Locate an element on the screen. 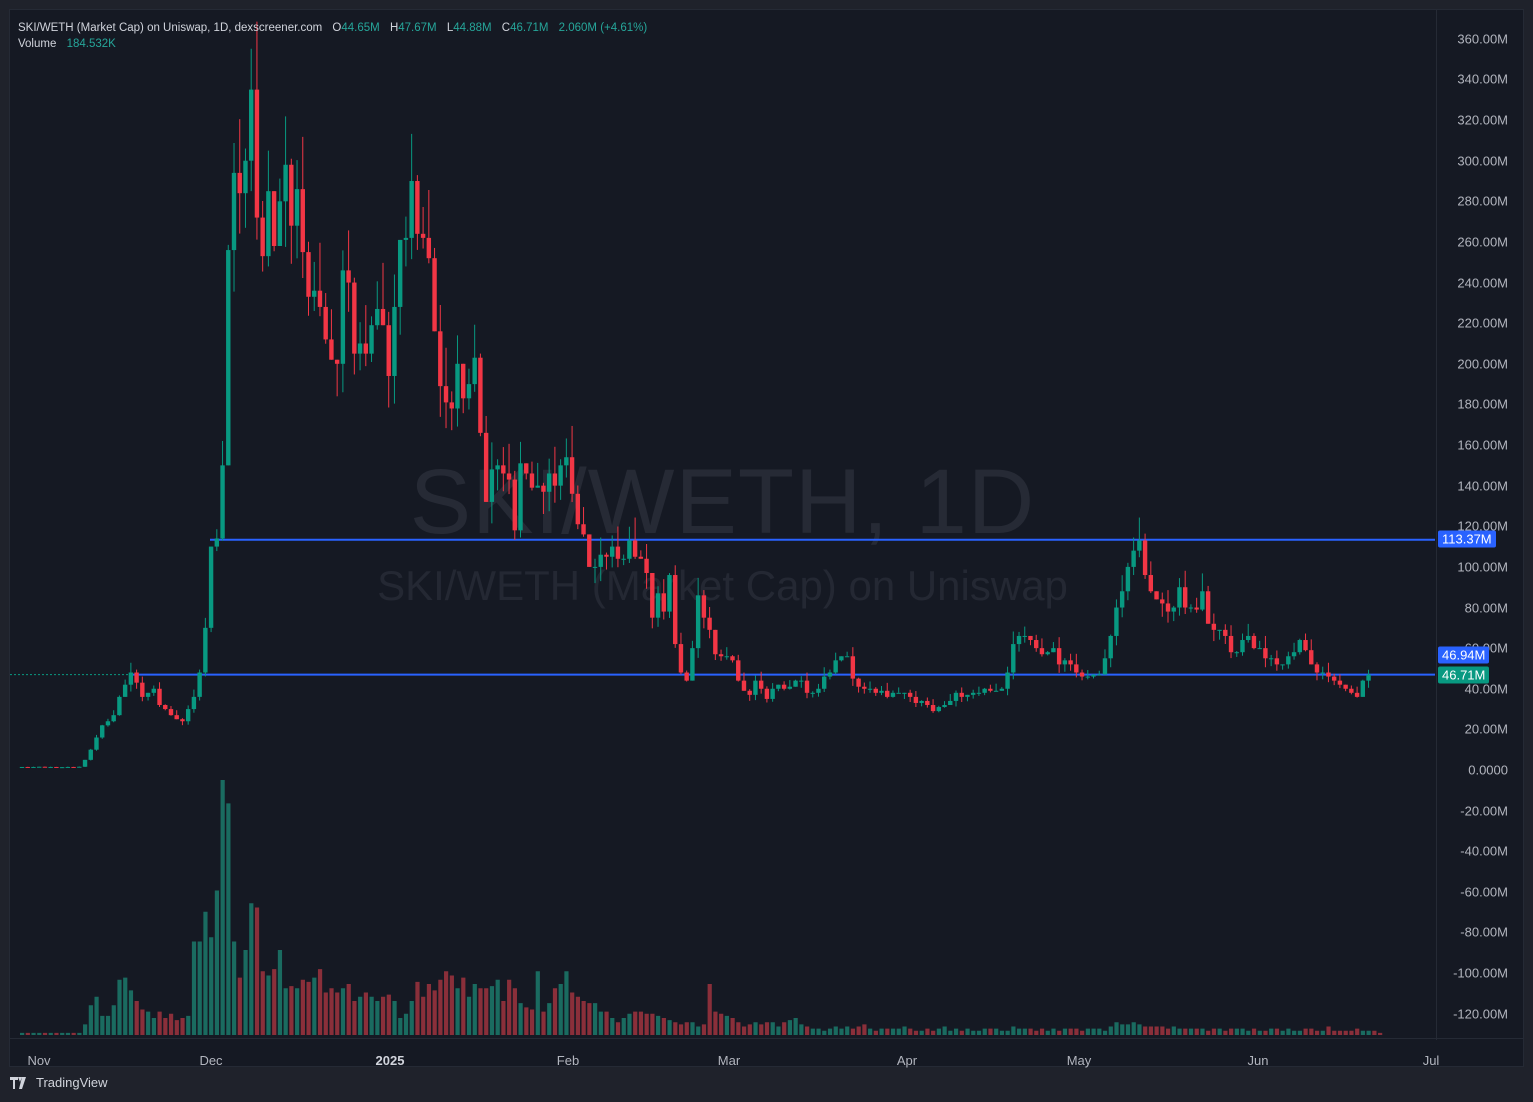 The image size is (1533, 1102). y-tick-label: 280.00M is located at coordinates (1482, 201).